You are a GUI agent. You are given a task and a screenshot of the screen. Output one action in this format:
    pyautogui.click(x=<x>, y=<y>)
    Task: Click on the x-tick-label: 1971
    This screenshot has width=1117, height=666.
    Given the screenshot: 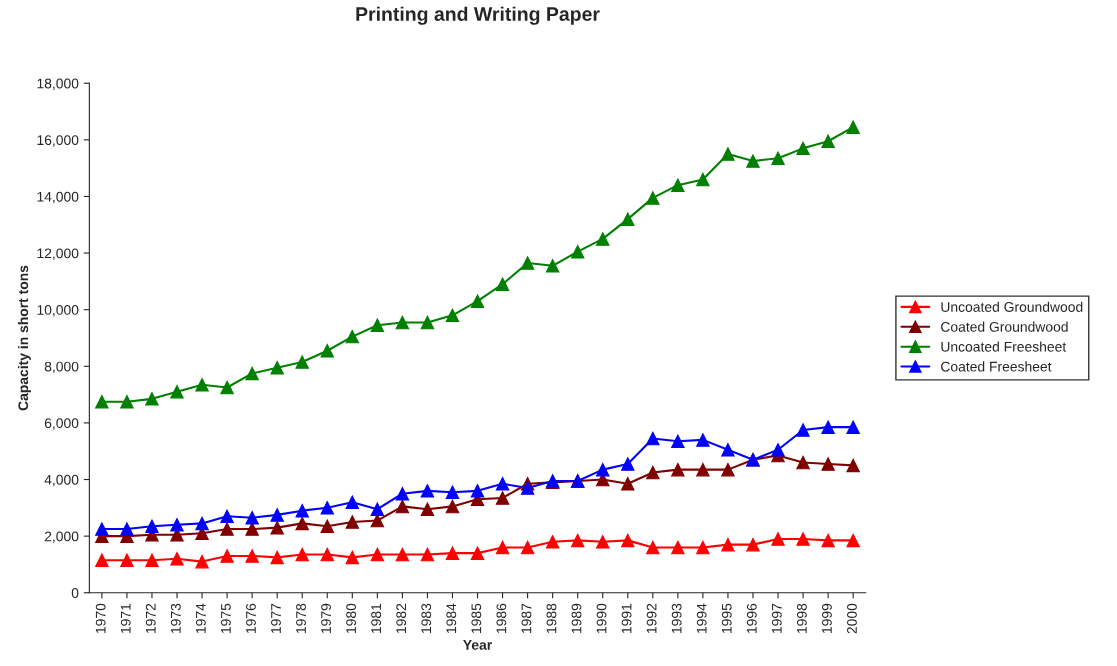 What is the action you would take?
    pyautogui.click(x=125, y=618)
    